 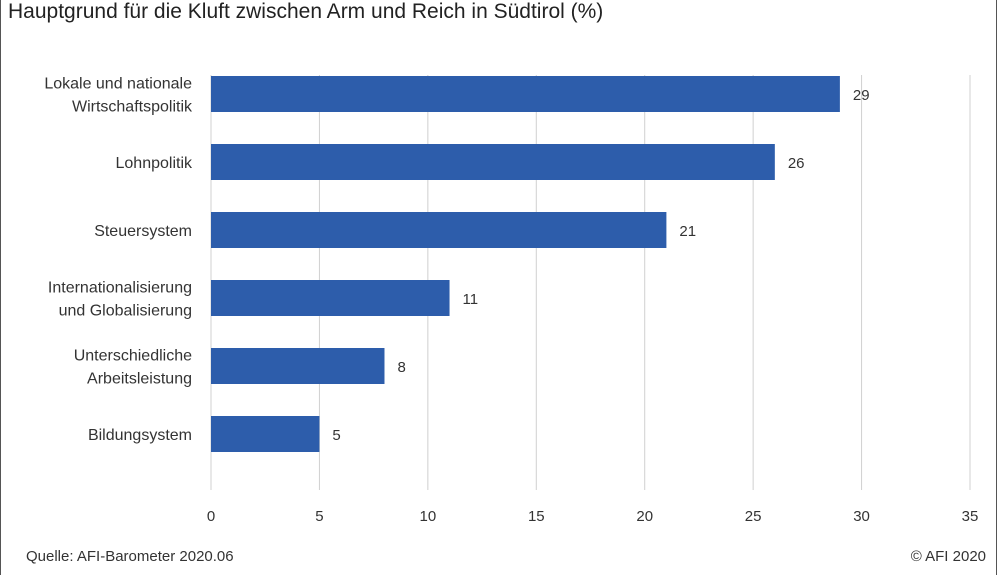 What do you see at coordinates (133, 356) in the screenshot?
I see `category-label: Unterschiedliche` at bounding box center [133, 356].